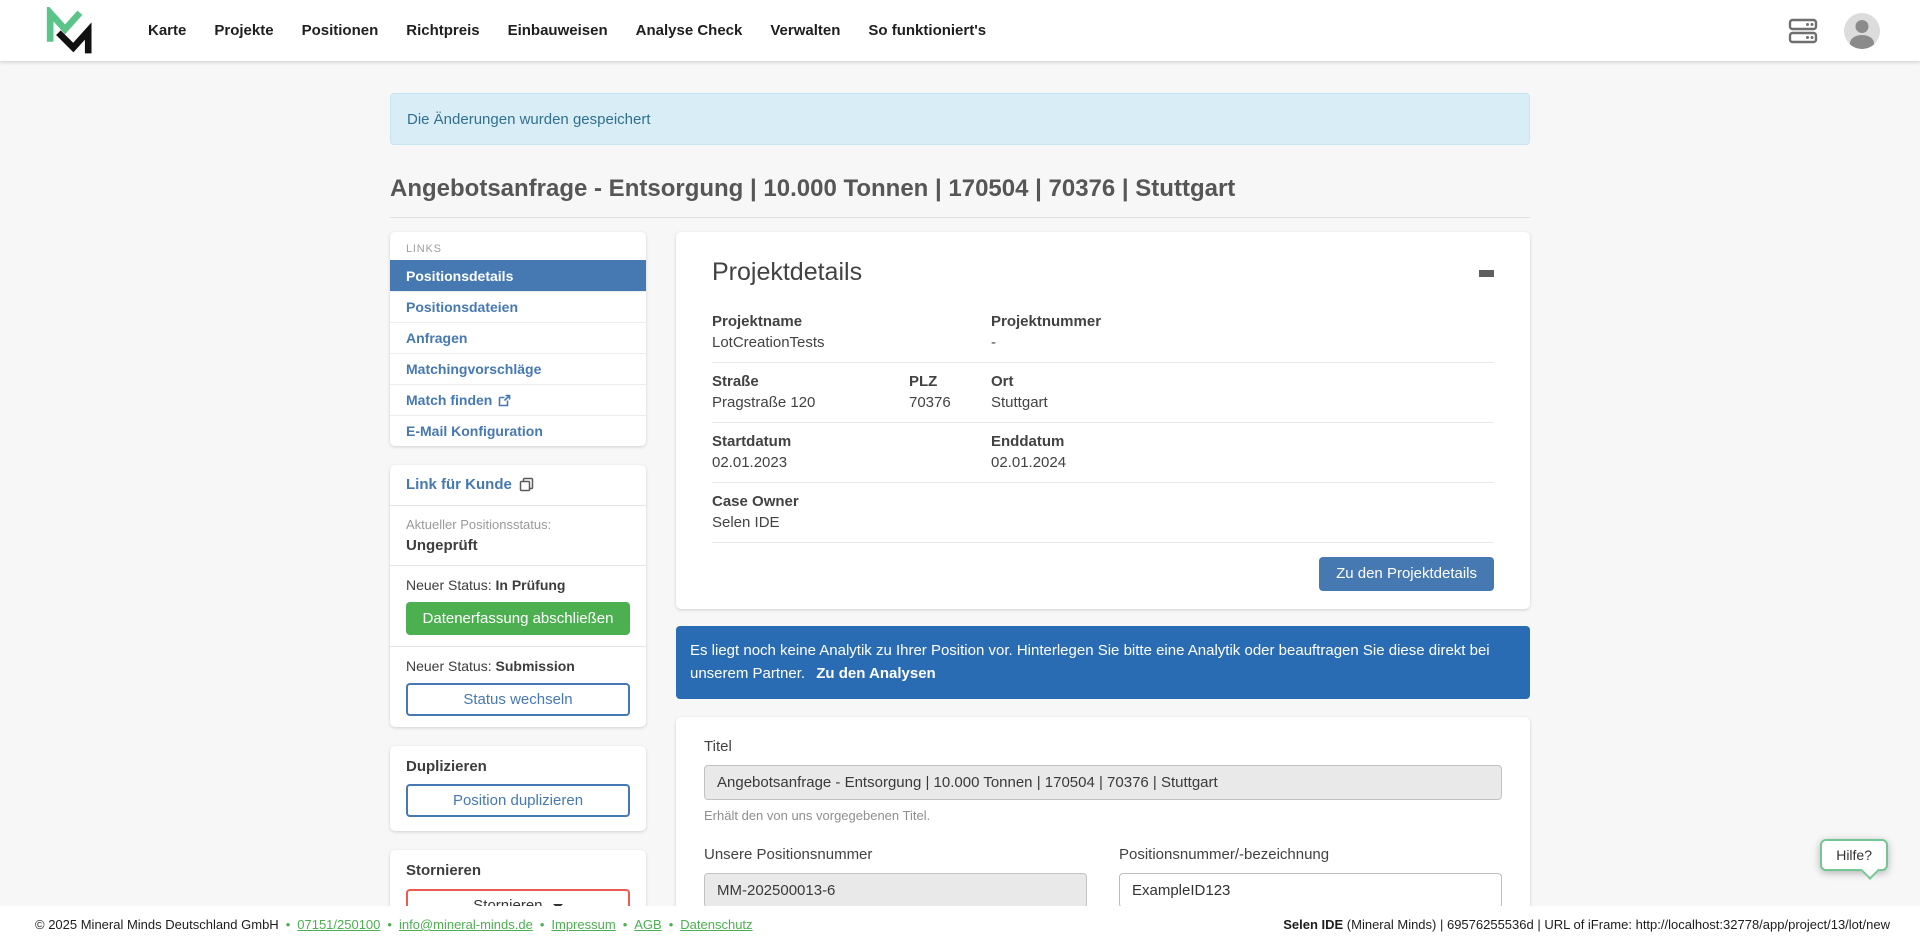  I want to click on new-status-value: In Prüfung, so click(530, 585).